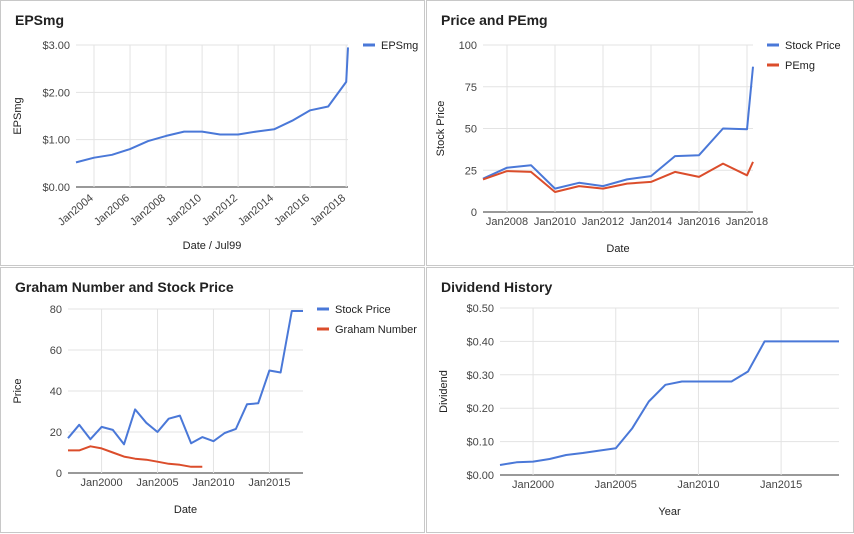 Image resolution: width=854 pixels, height=534 pixels. Describe the element at coordinates (399, 46) in the screenshot. I see `legend-label: EPSmg` at that location.